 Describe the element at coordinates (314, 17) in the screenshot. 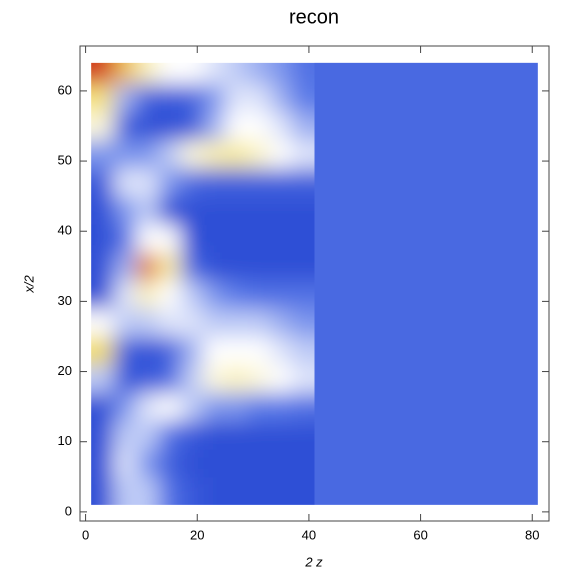

I see `chart-title: recon` at that location.